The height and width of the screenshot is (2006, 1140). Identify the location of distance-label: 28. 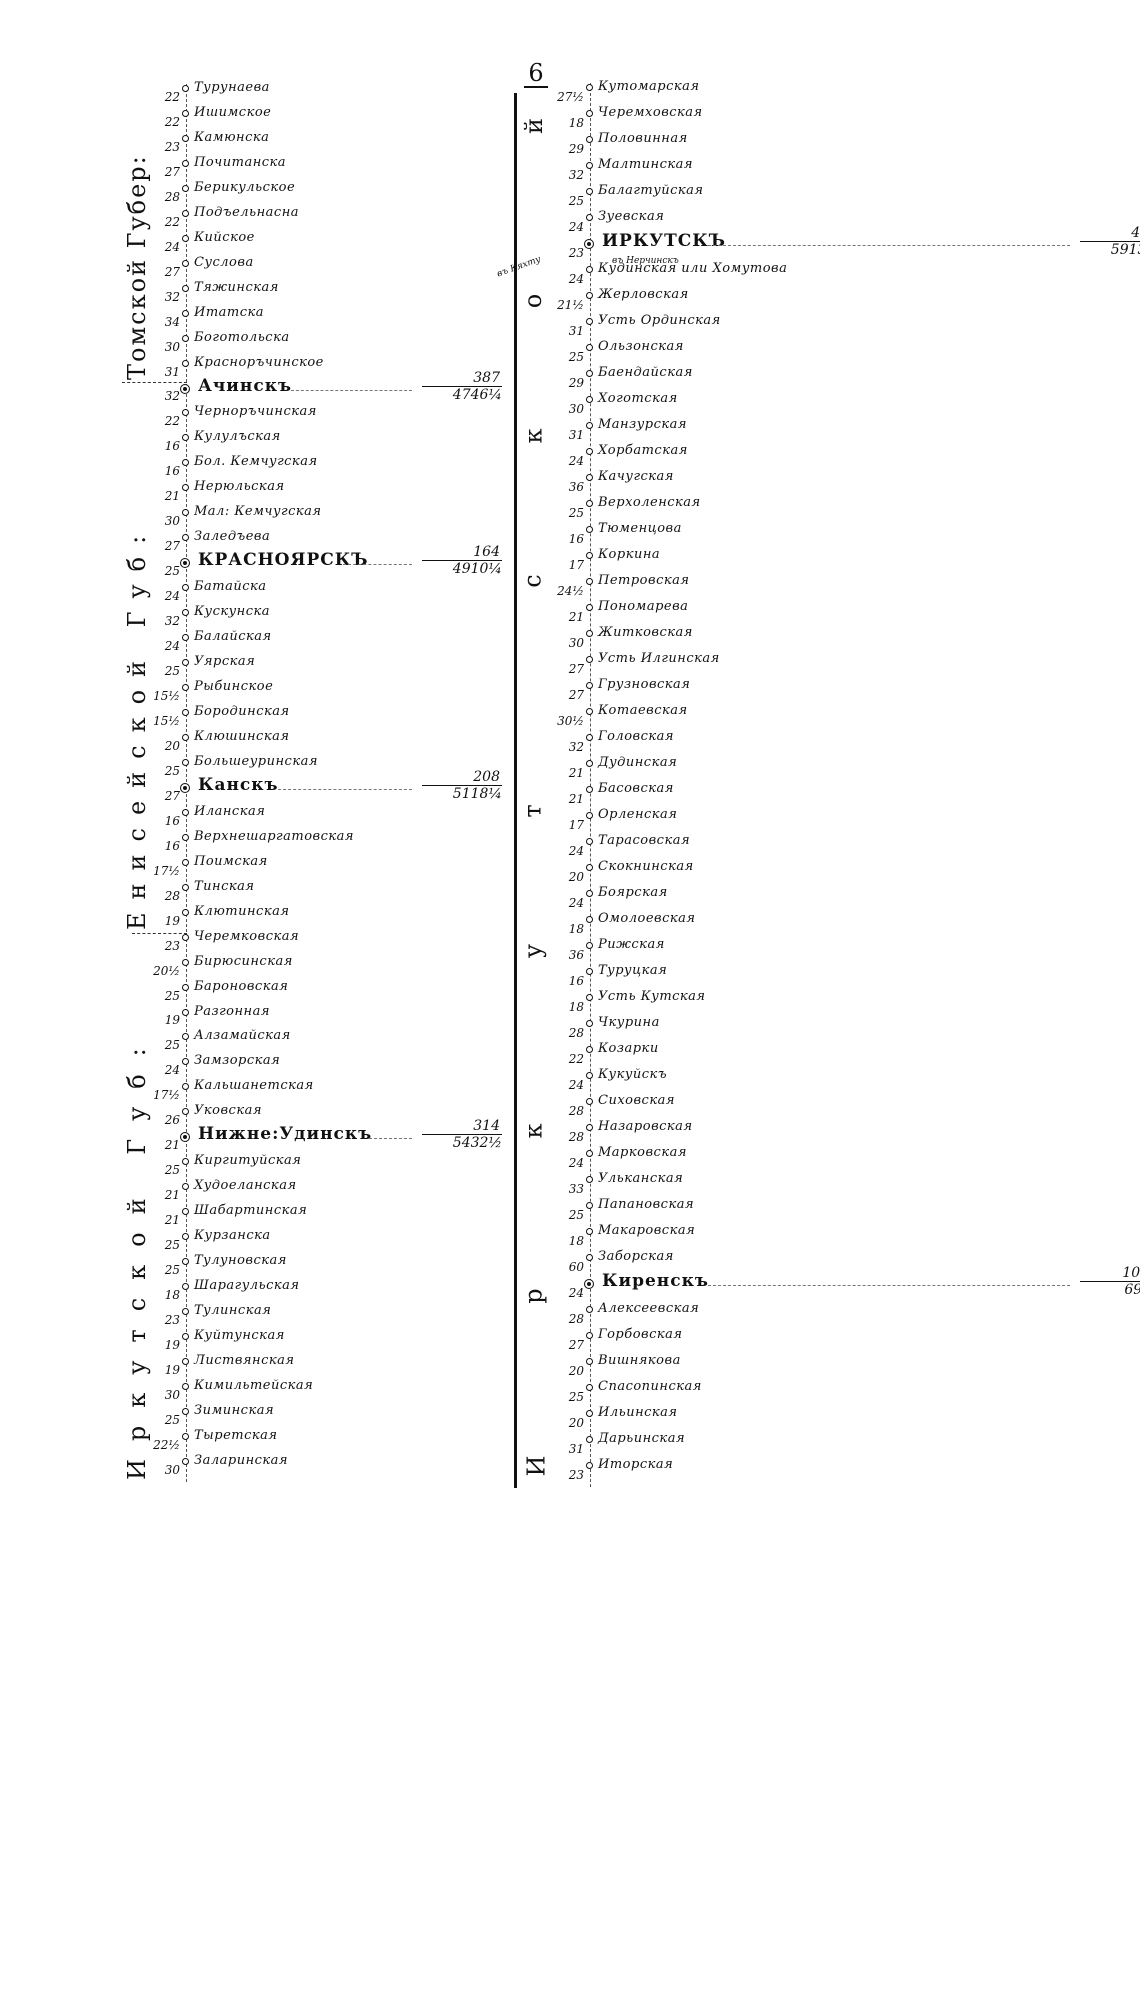
(172, 196).